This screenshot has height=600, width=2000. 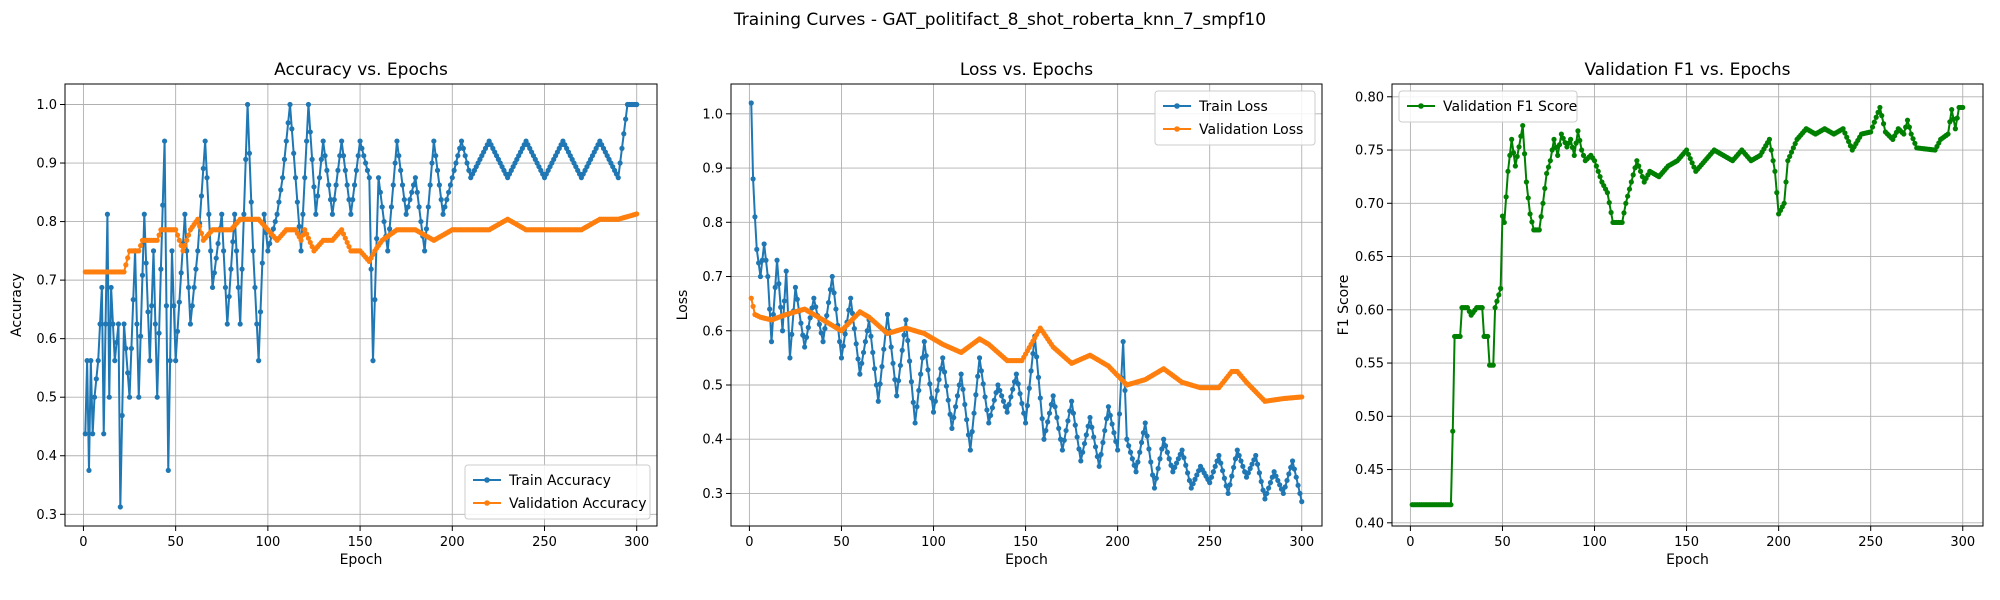 What do you see at coordinates (17, 305) in the screenshot?
I see `y-axis-label: Accuracy` at bounding box center [17, 305].